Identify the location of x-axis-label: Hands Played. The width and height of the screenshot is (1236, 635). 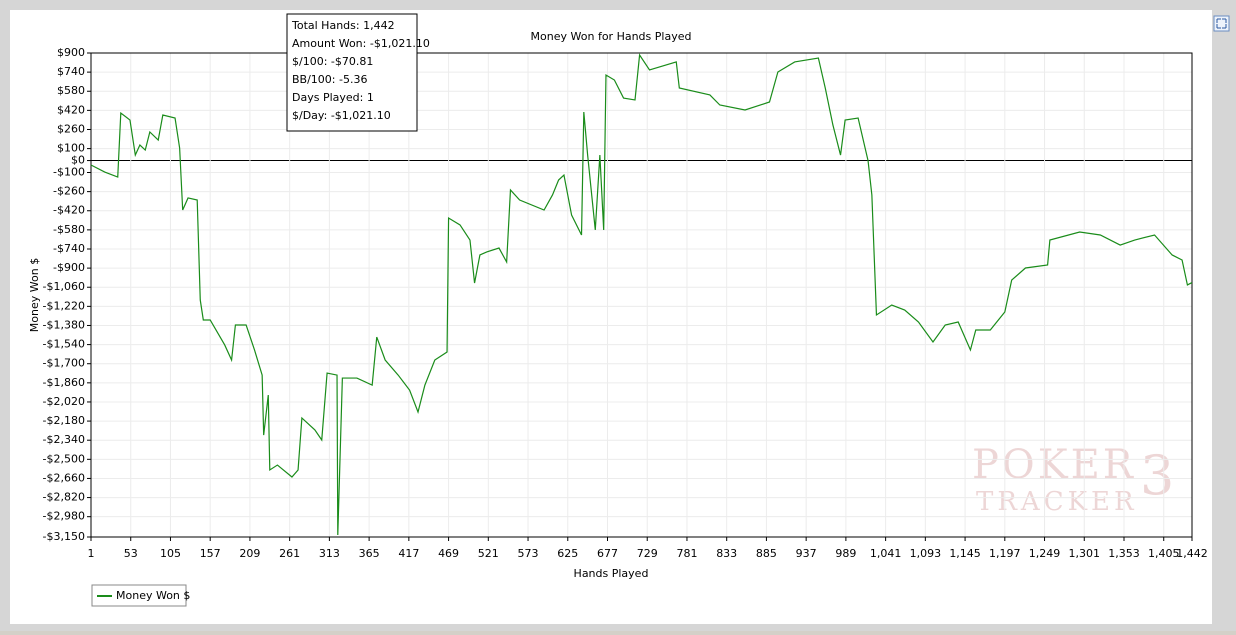
(611, 573).